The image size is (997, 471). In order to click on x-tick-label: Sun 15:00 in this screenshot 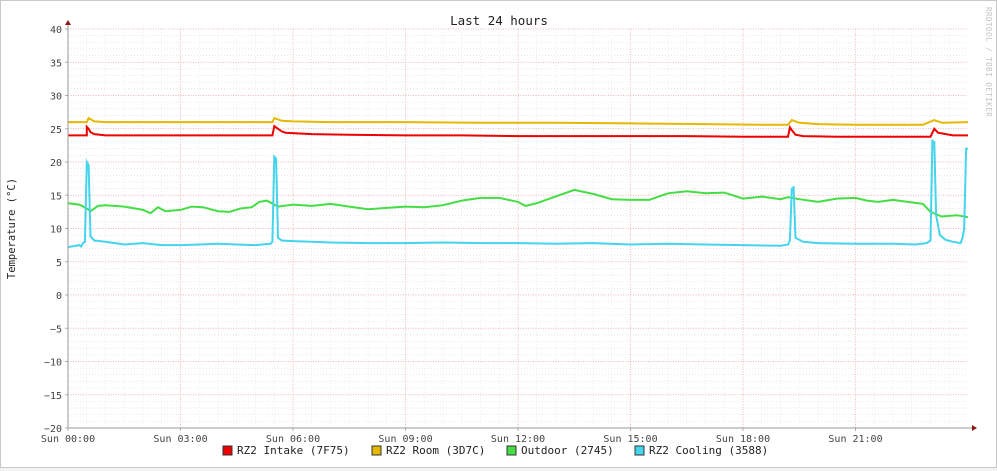, I will do `click(630, 439)`.